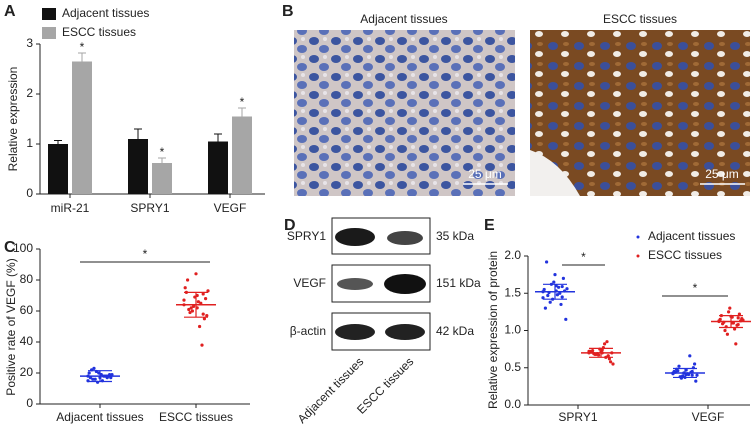 This screenshot has width=753, height=427. What do you see at coordinates (23, 248) in the screenshot?
I see `y-tick-label: 100` at bounding box center [23, 248].